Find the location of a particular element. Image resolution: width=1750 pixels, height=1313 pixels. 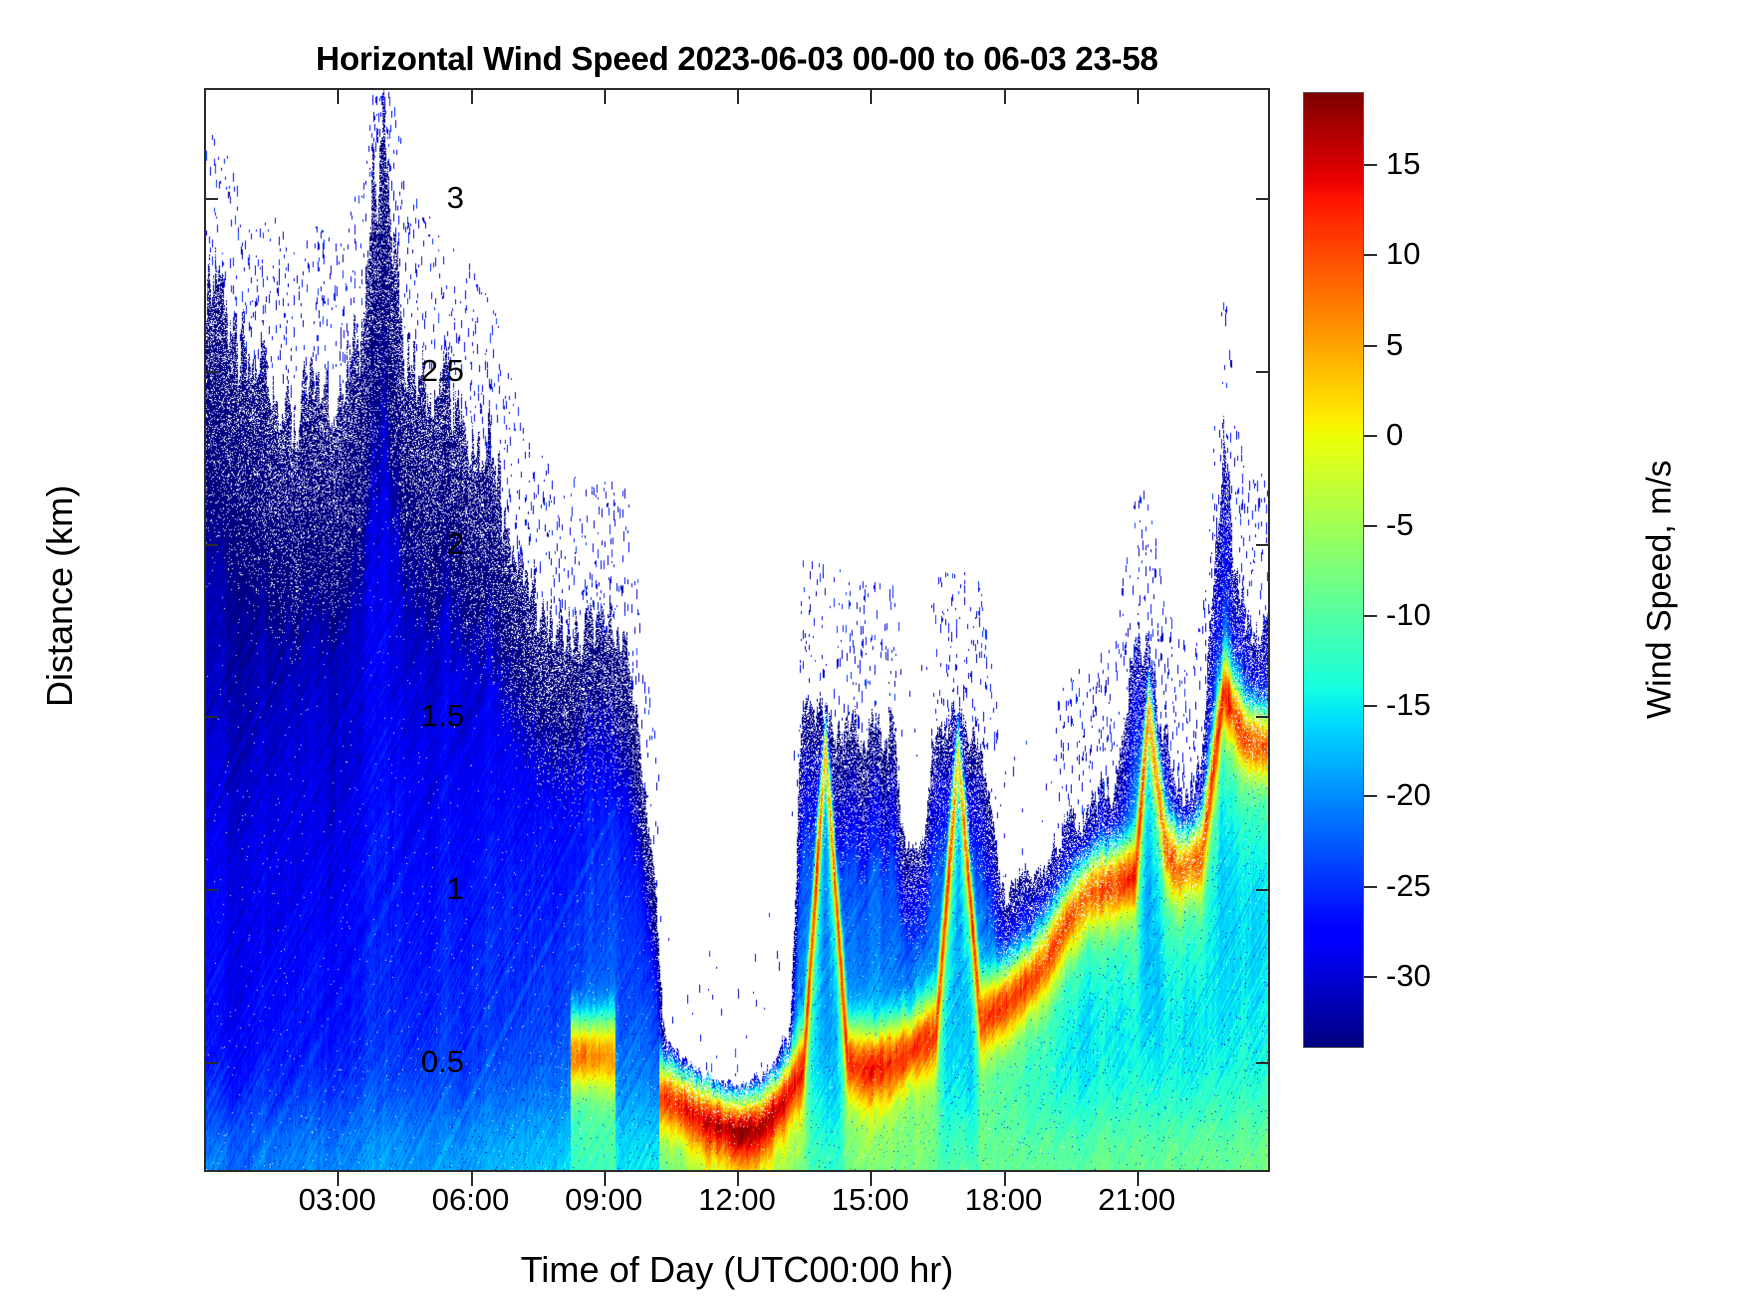

colorbar-gradient is located at coordinates (1333, 570).